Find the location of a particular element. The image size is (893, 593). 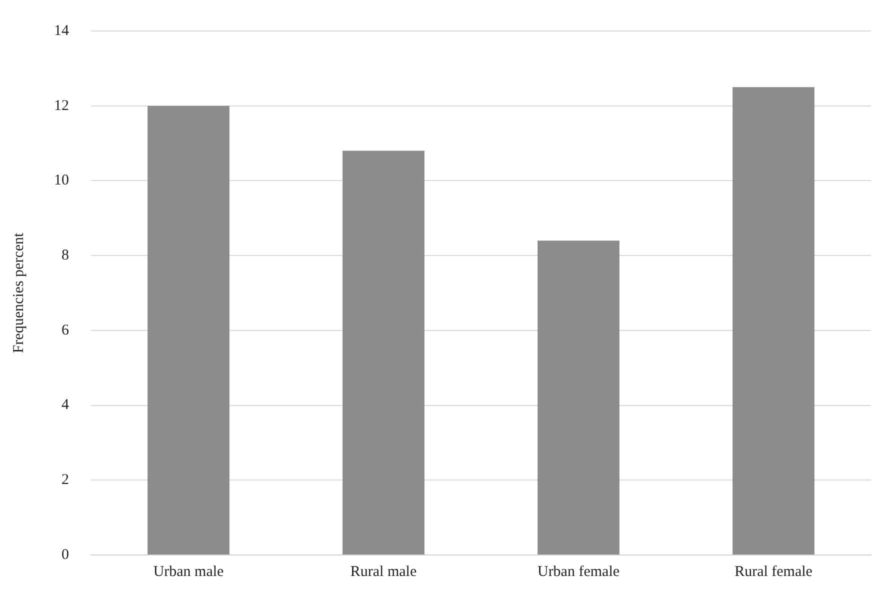

y-tick-label: 8 is located at coordinates (65, 256).